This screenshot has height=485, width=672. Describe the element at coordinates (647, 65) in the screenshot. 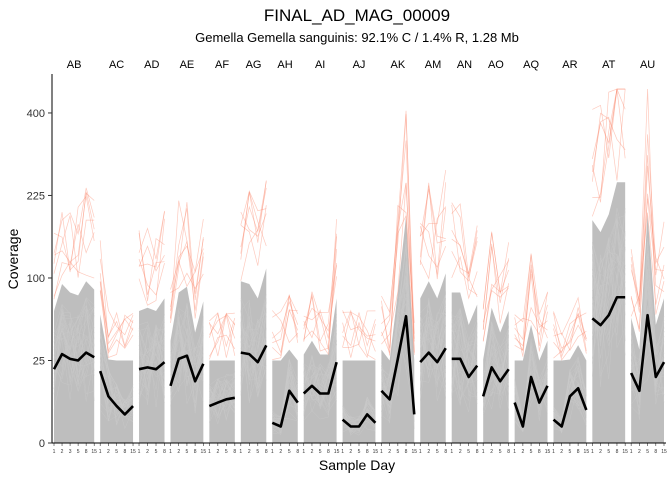

I see `facet-label: AU` at that location.